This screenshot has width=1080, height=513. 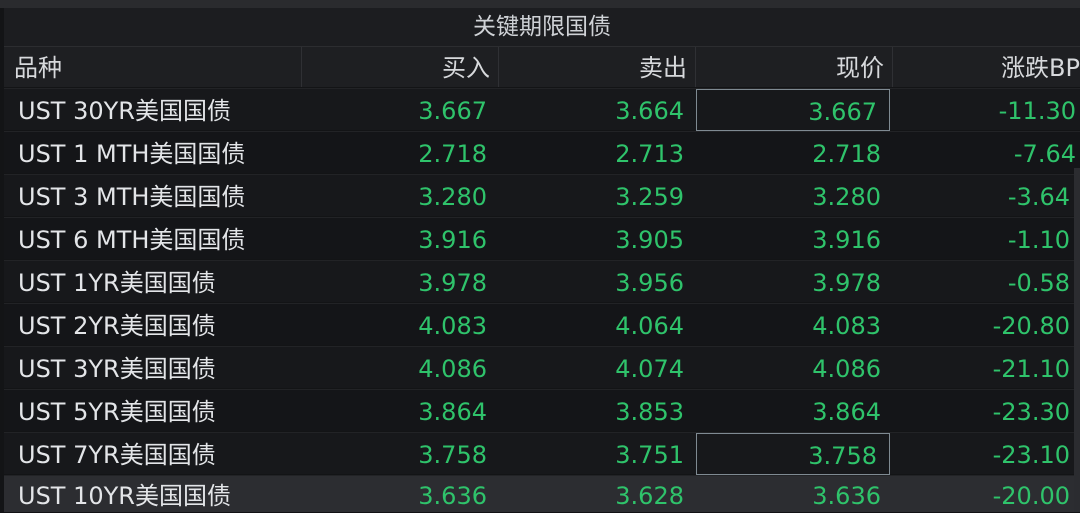 What do you see at coordinates (1037, 111) in the screenshot?
I see `change-bp-value: -11.30` at bounding box center [1037, 111].